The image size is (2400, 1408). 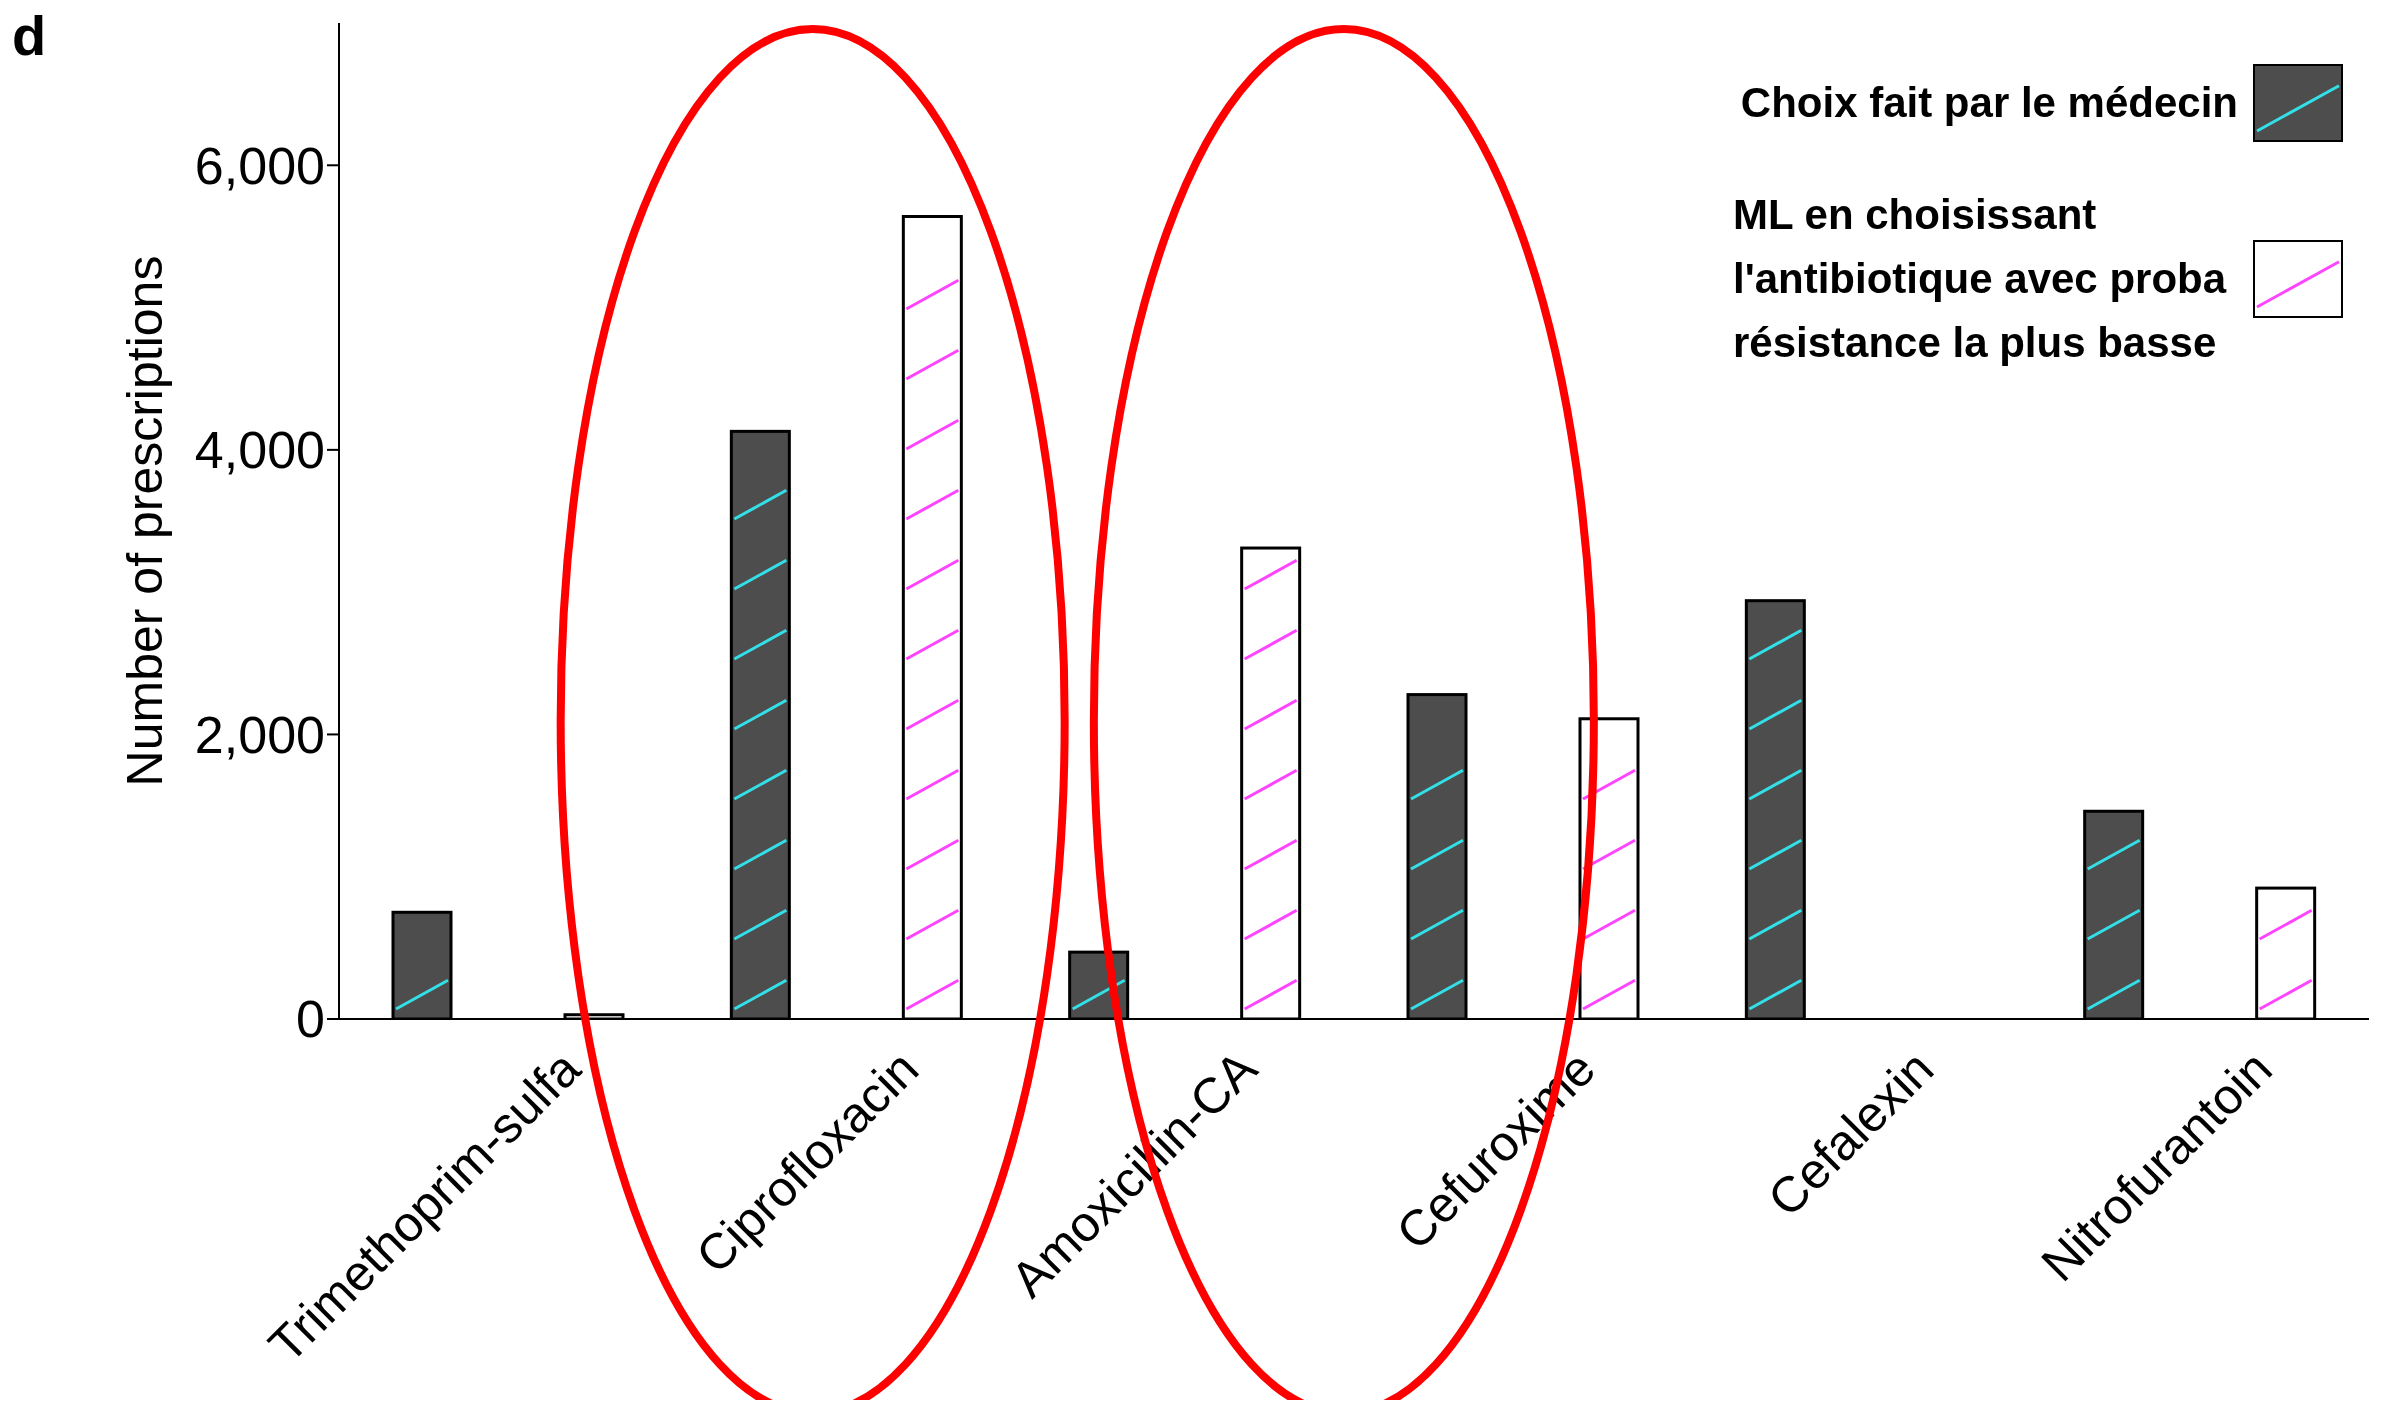 What do you see at coordinates (310, 1019) in the screenshot?
I see `y-tick-label: 0` at bounding box center [310, 1019].